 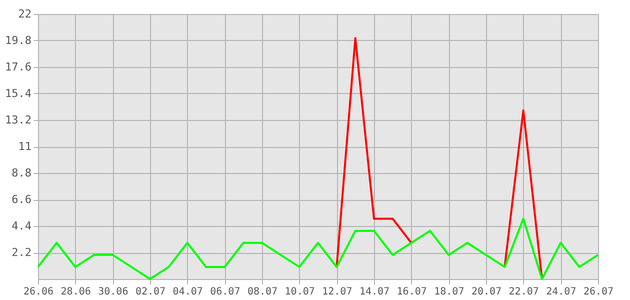 What do you see at coordinates (449, 292) in the screenshot?
I see `x-tick-label: 18.07` at bounding box center [449, 292].